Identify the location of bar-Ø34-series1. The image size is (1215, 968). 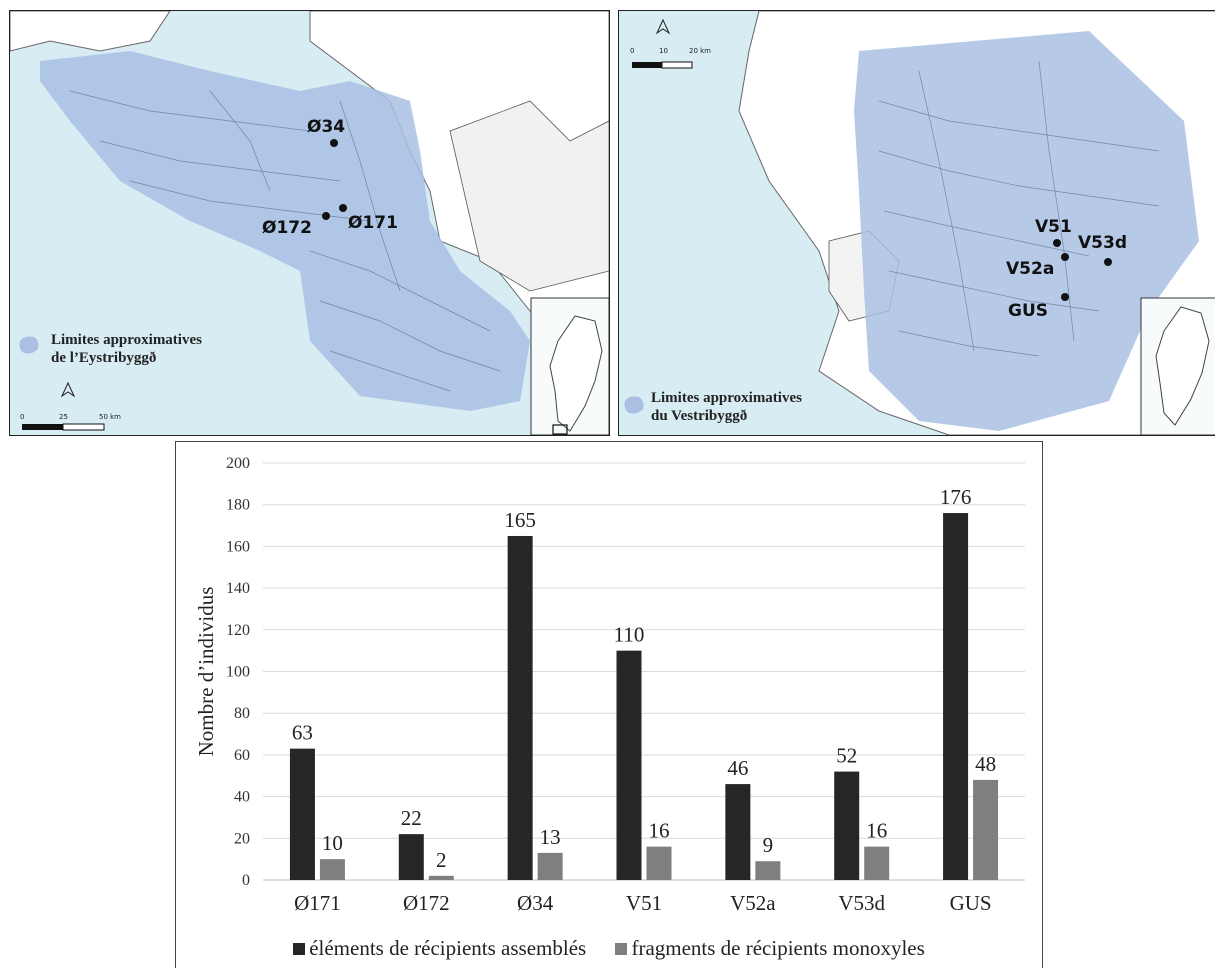
(520, 707).